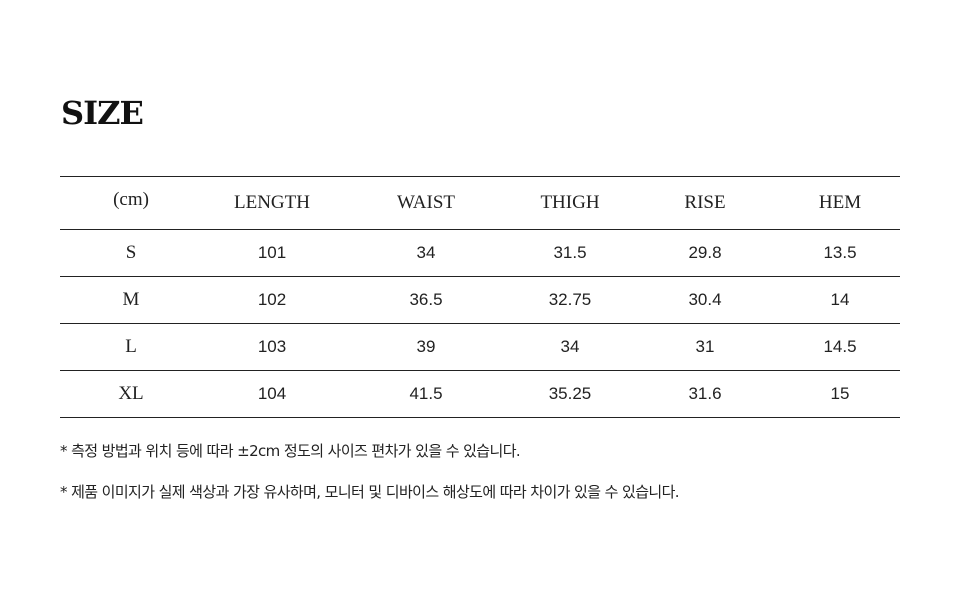  Describe the element at coordinates (426, 253) in the screenshot. I see `cell-waist: 34` at that location.